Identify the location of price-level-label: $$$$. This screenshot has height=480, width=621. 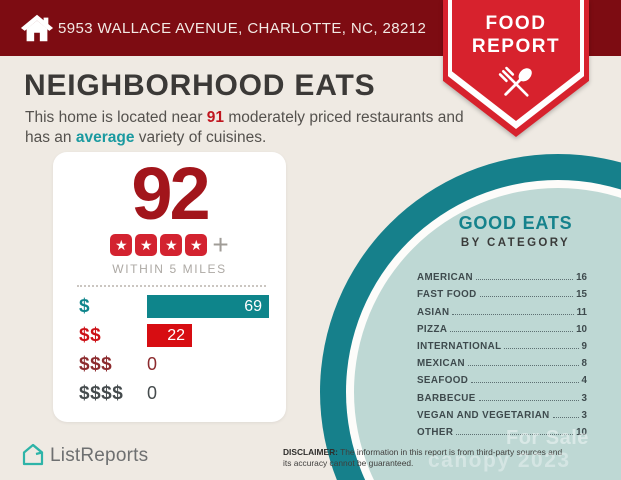
(101, 393).